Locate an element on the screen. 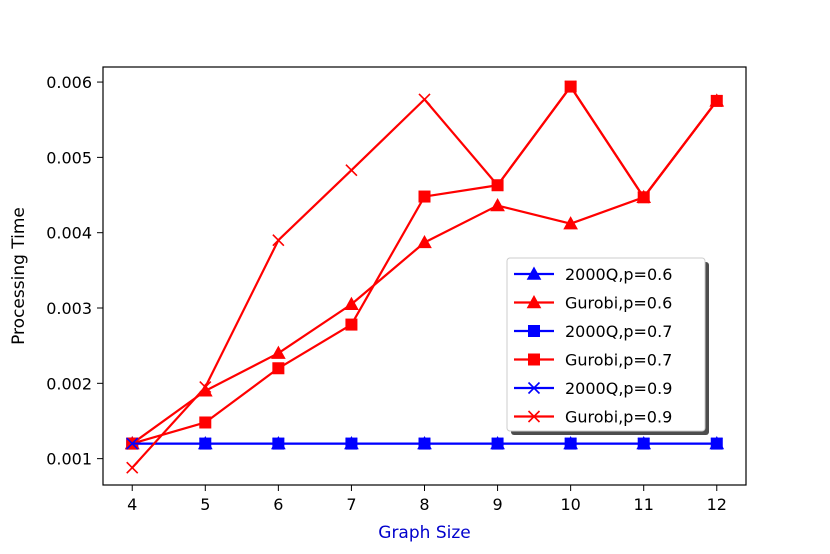  y-axis-label: Processing Time is located at coordinates (19, 276).